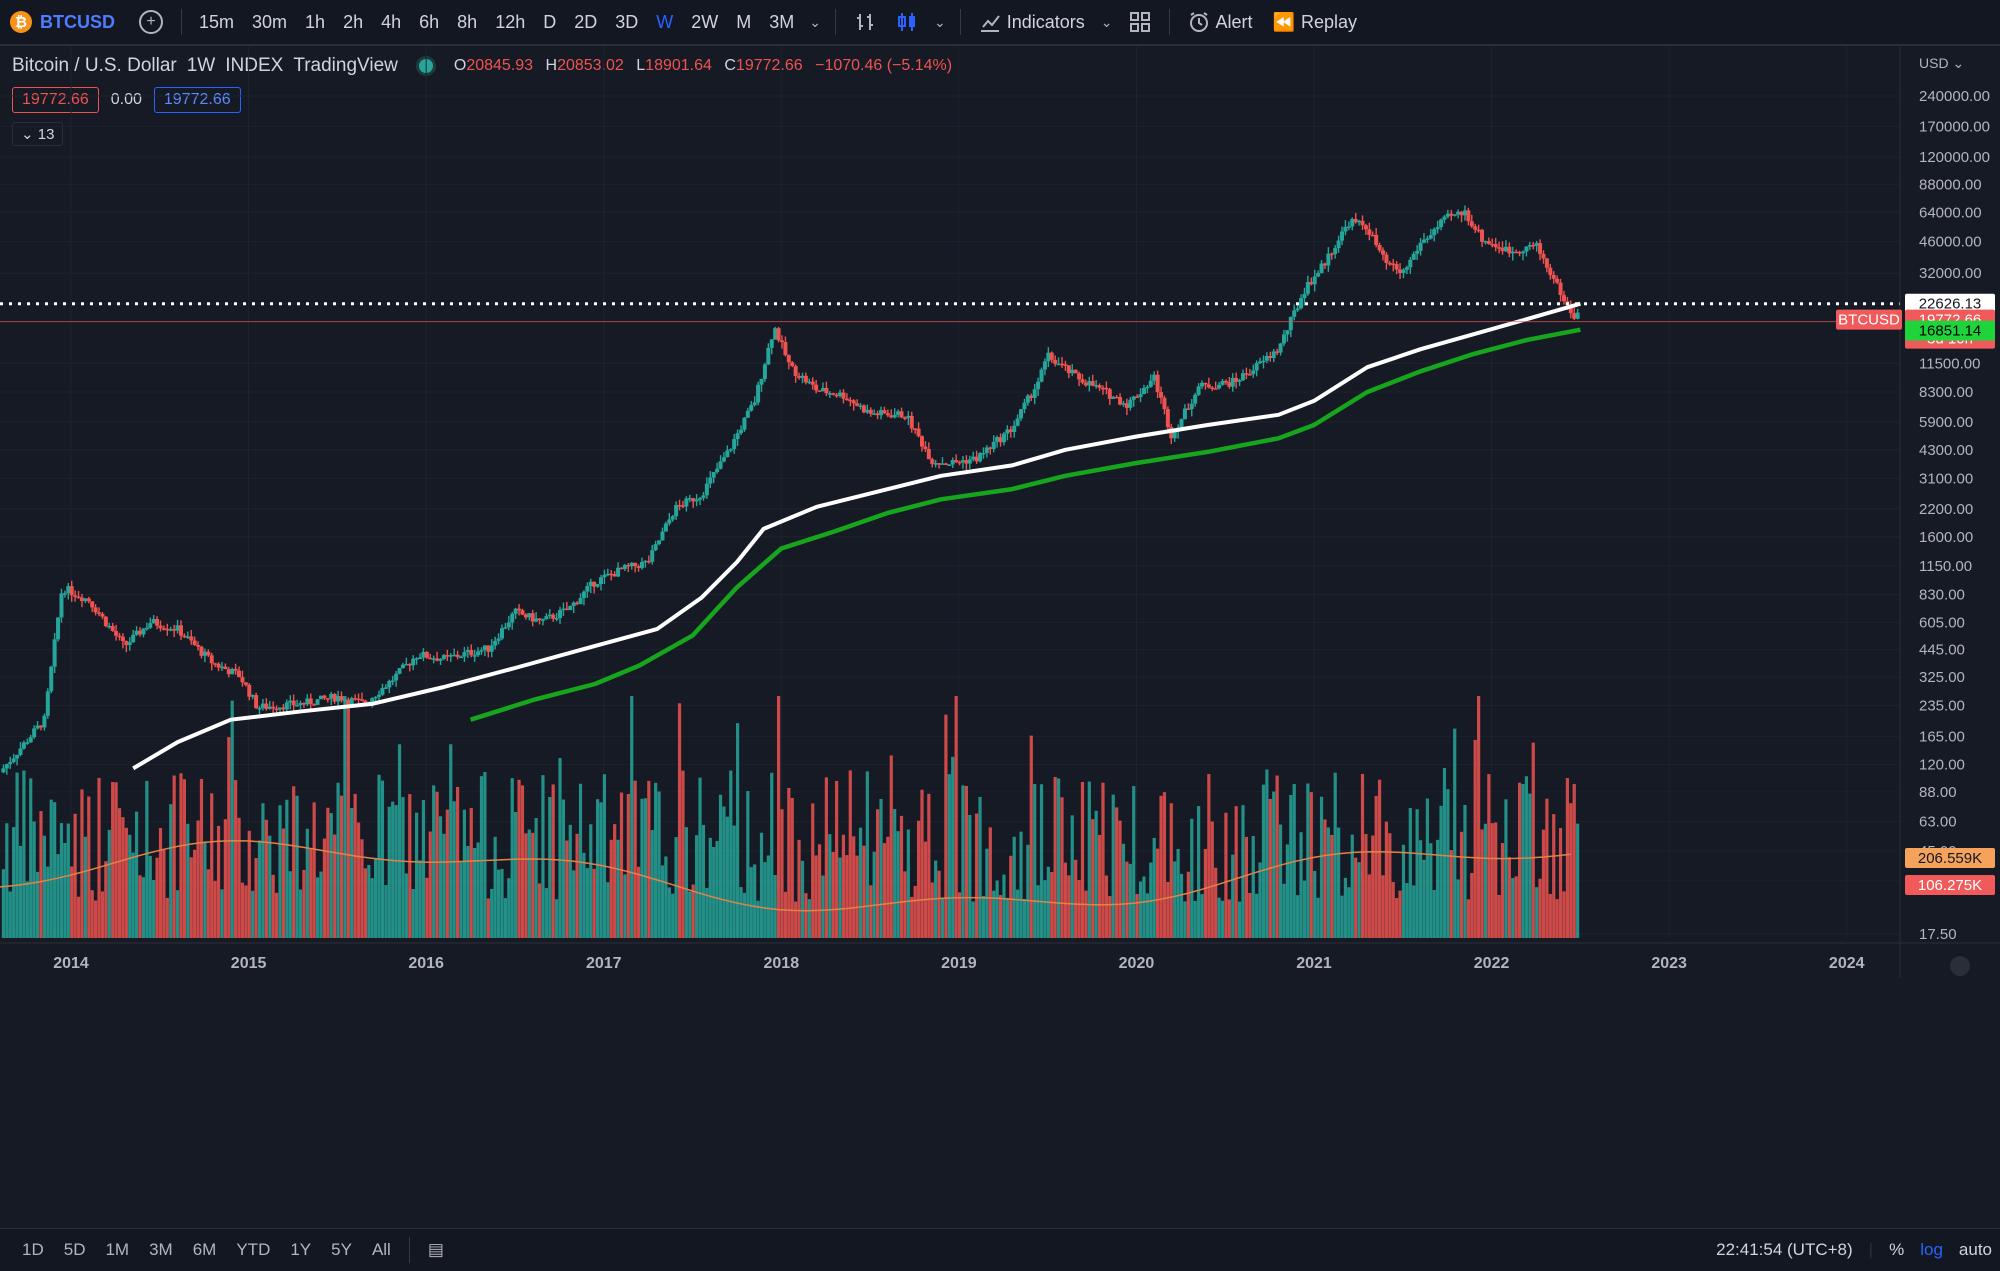 This screenshot has width=2000, height=1271. What do you see at coordinates (1942, 706) in the screenshot?
I see `price-tick-label: 235.00` at bounding box center [1942, 706].